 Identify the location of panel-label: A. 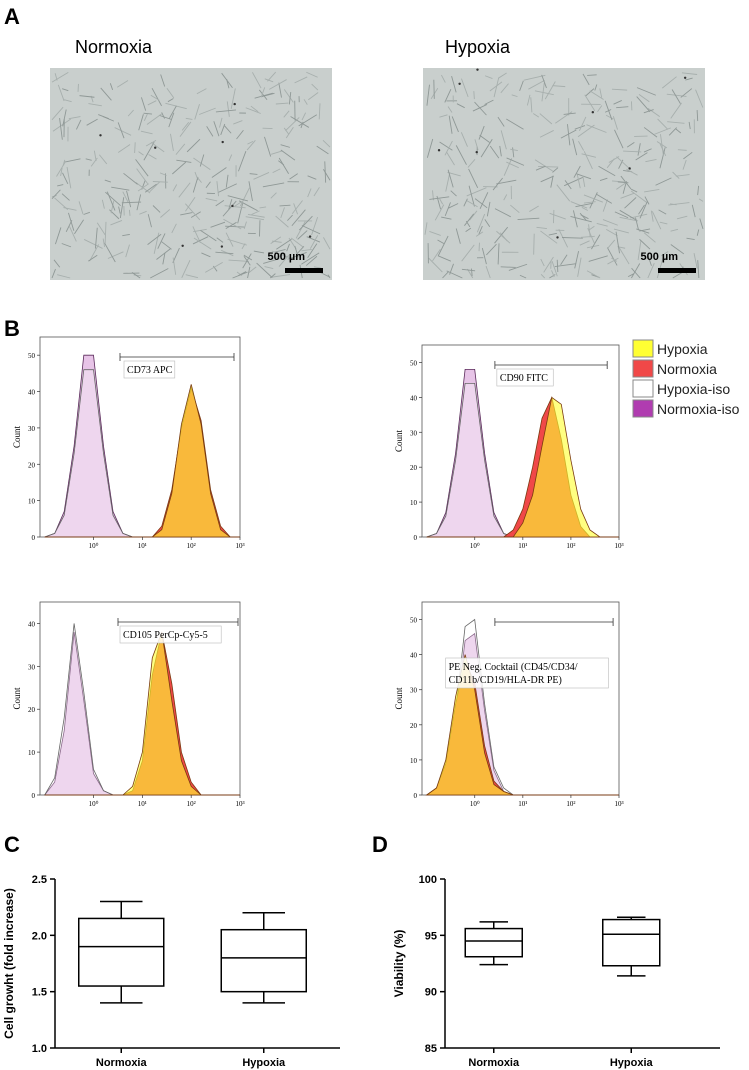
(12, 16).